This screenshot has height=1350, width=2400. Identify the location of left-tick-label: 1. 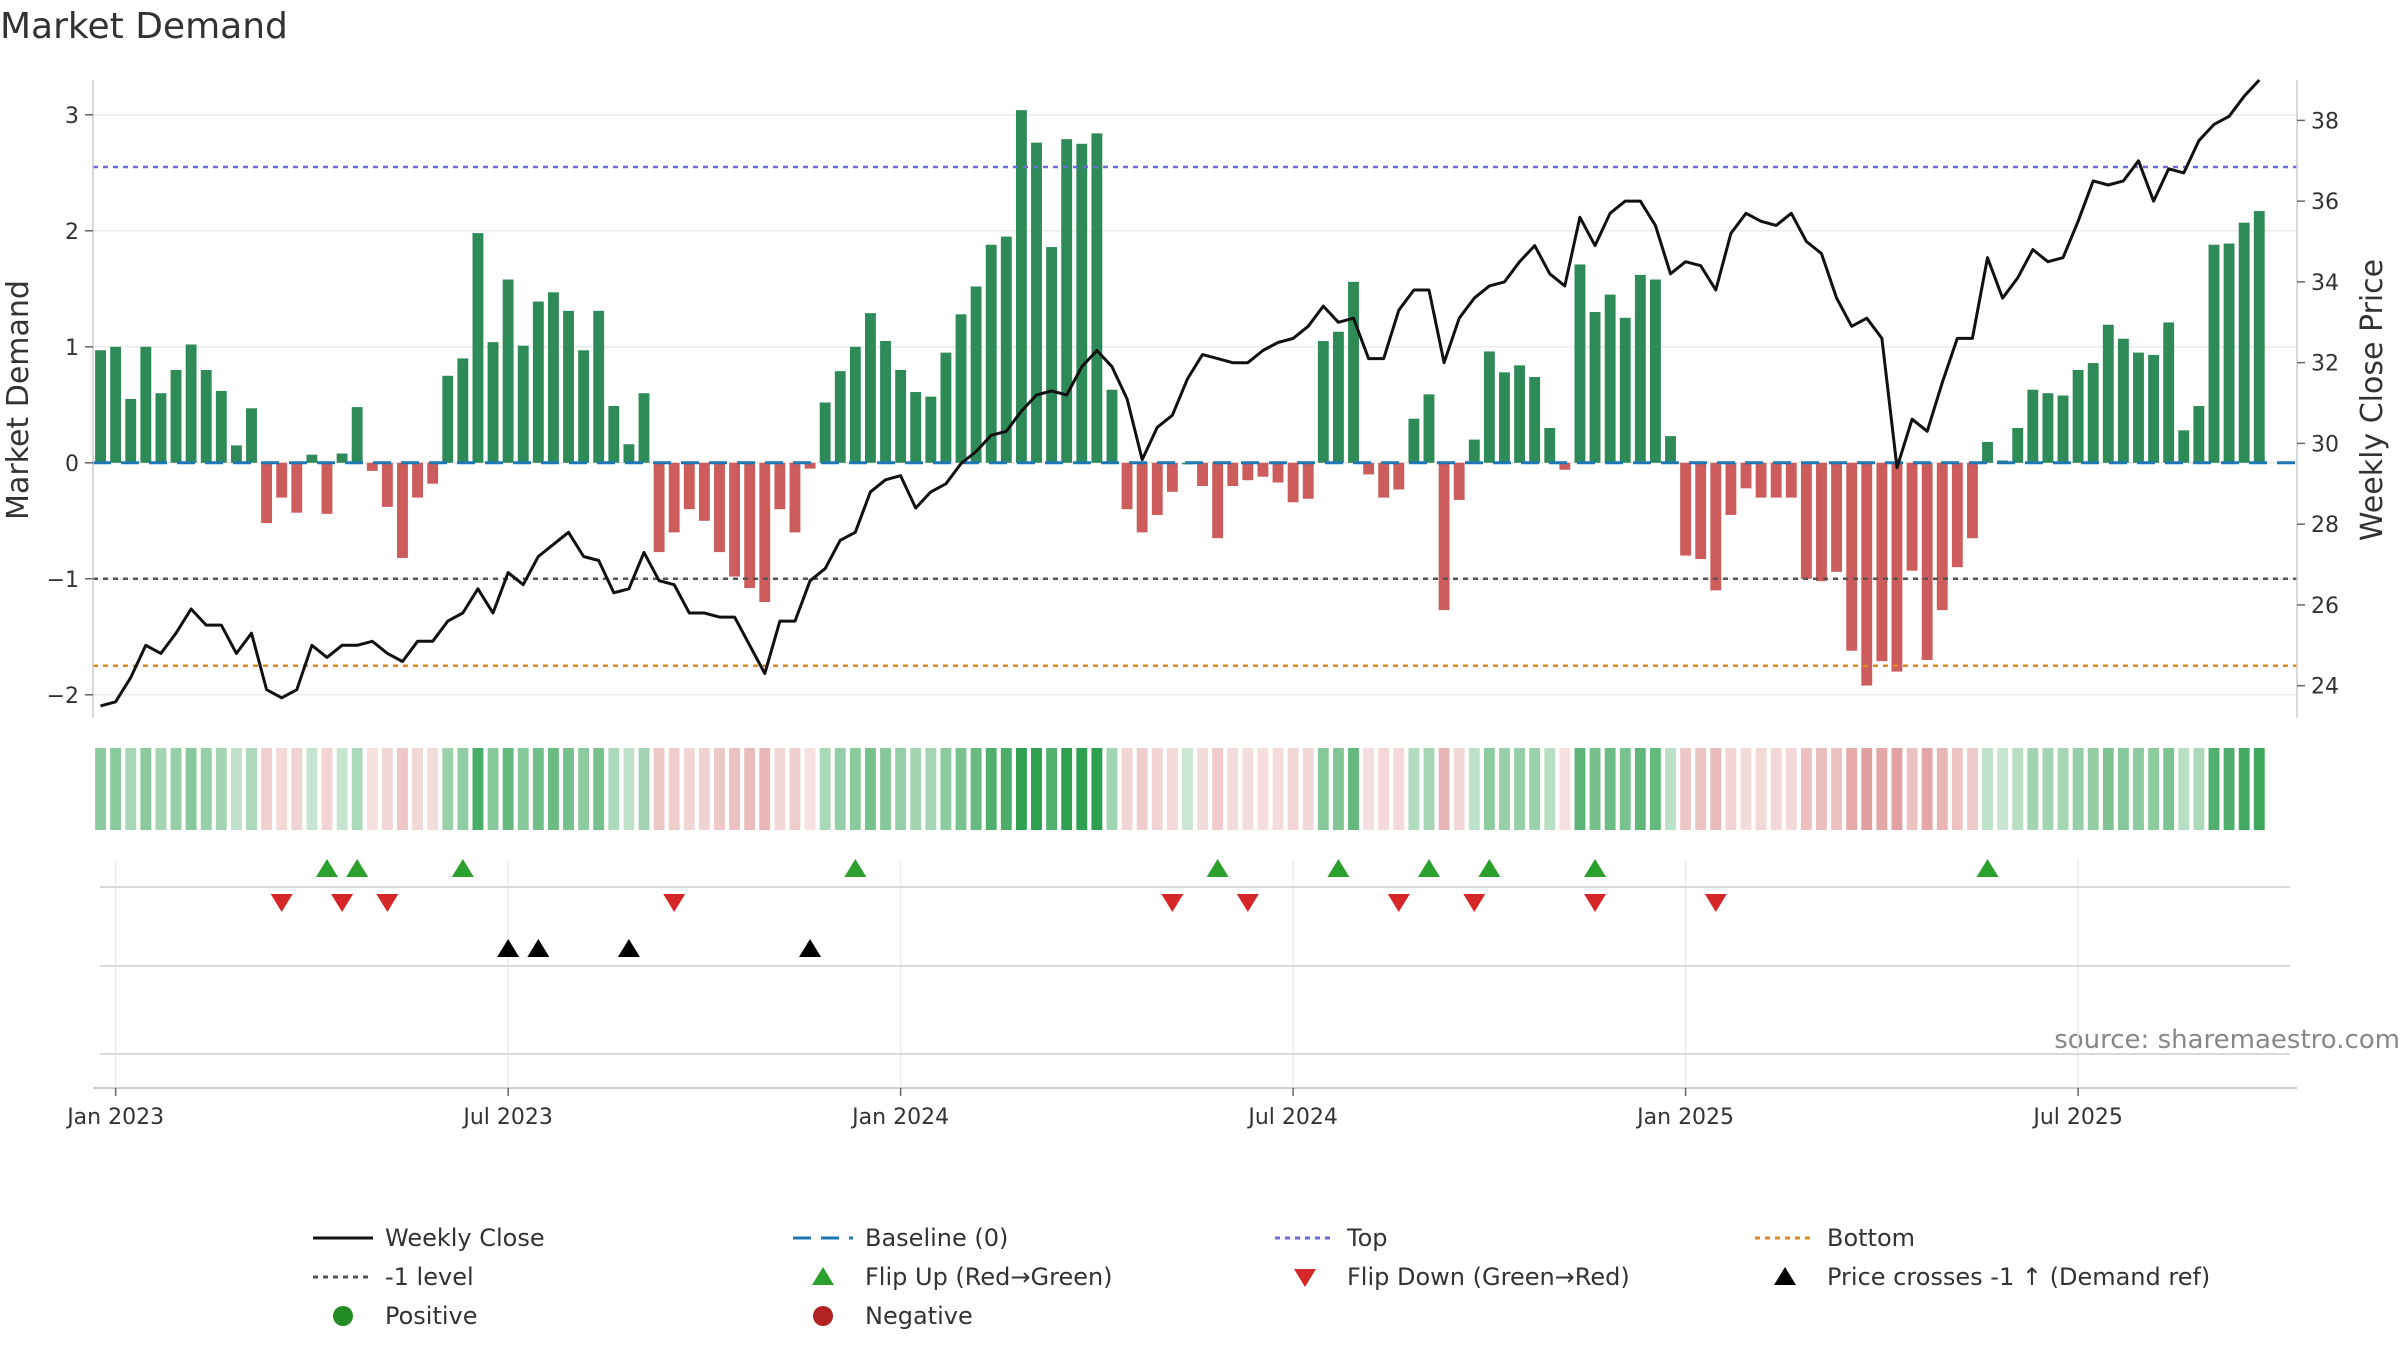
(72, 348).